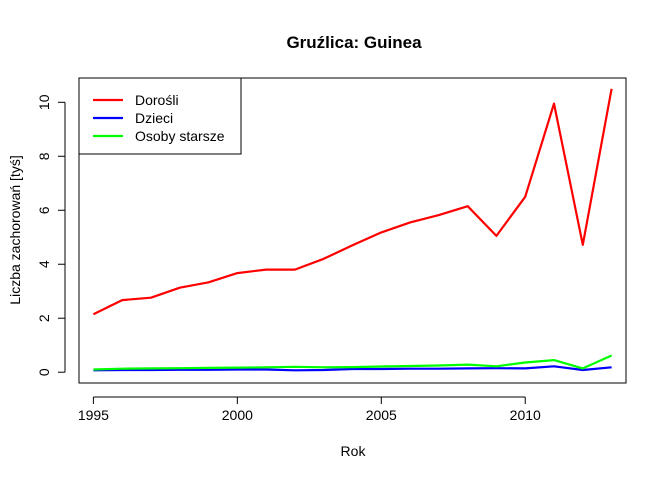  What do you see at coordinates (354, 451) in the screenshot?
I see `x-axis-label: Rok` at bounding box center [354, 451].